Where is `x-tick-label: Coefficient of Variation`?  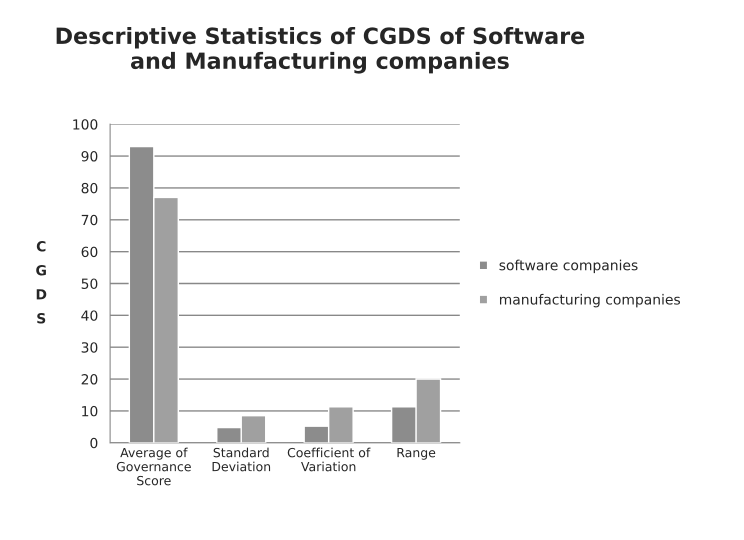
x-tick-label: Coefficient of Variation is located at coordinates (329, 460).